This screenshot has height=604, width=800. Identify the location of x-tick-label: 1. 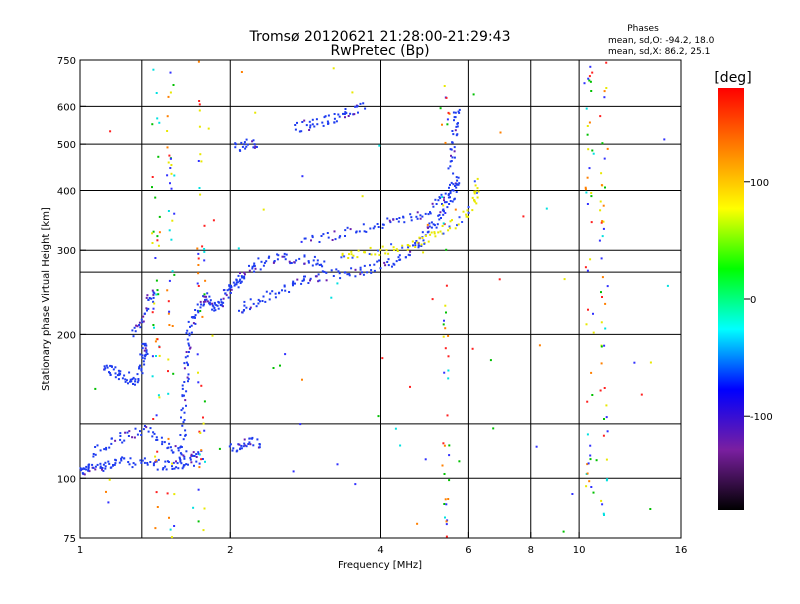
(80, 550).